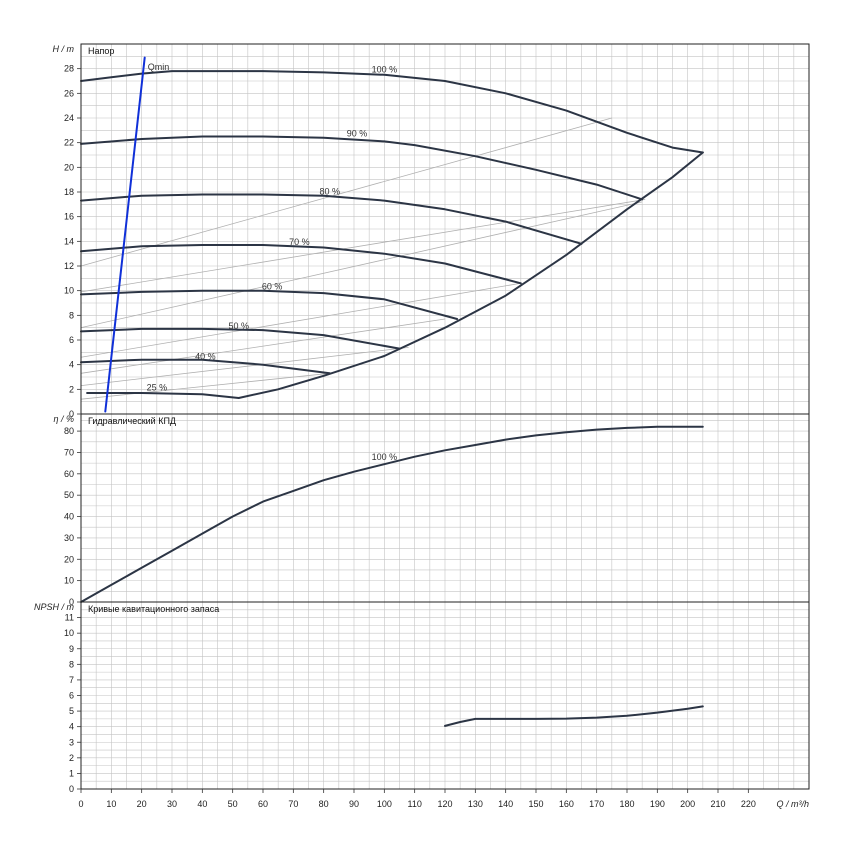 Image resolution: width=850 pixels, height=850 pixels. Describe the element at coordinates (299, 242) in the screenshot. I see `curve-label: 70 %` at that location.